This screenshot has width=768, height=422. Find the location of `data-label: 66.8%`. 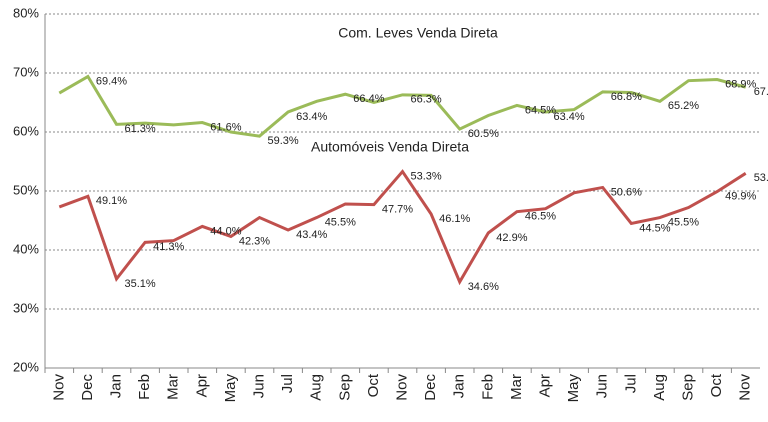

data-label: 66.8% is located at coordinates (626, 97).